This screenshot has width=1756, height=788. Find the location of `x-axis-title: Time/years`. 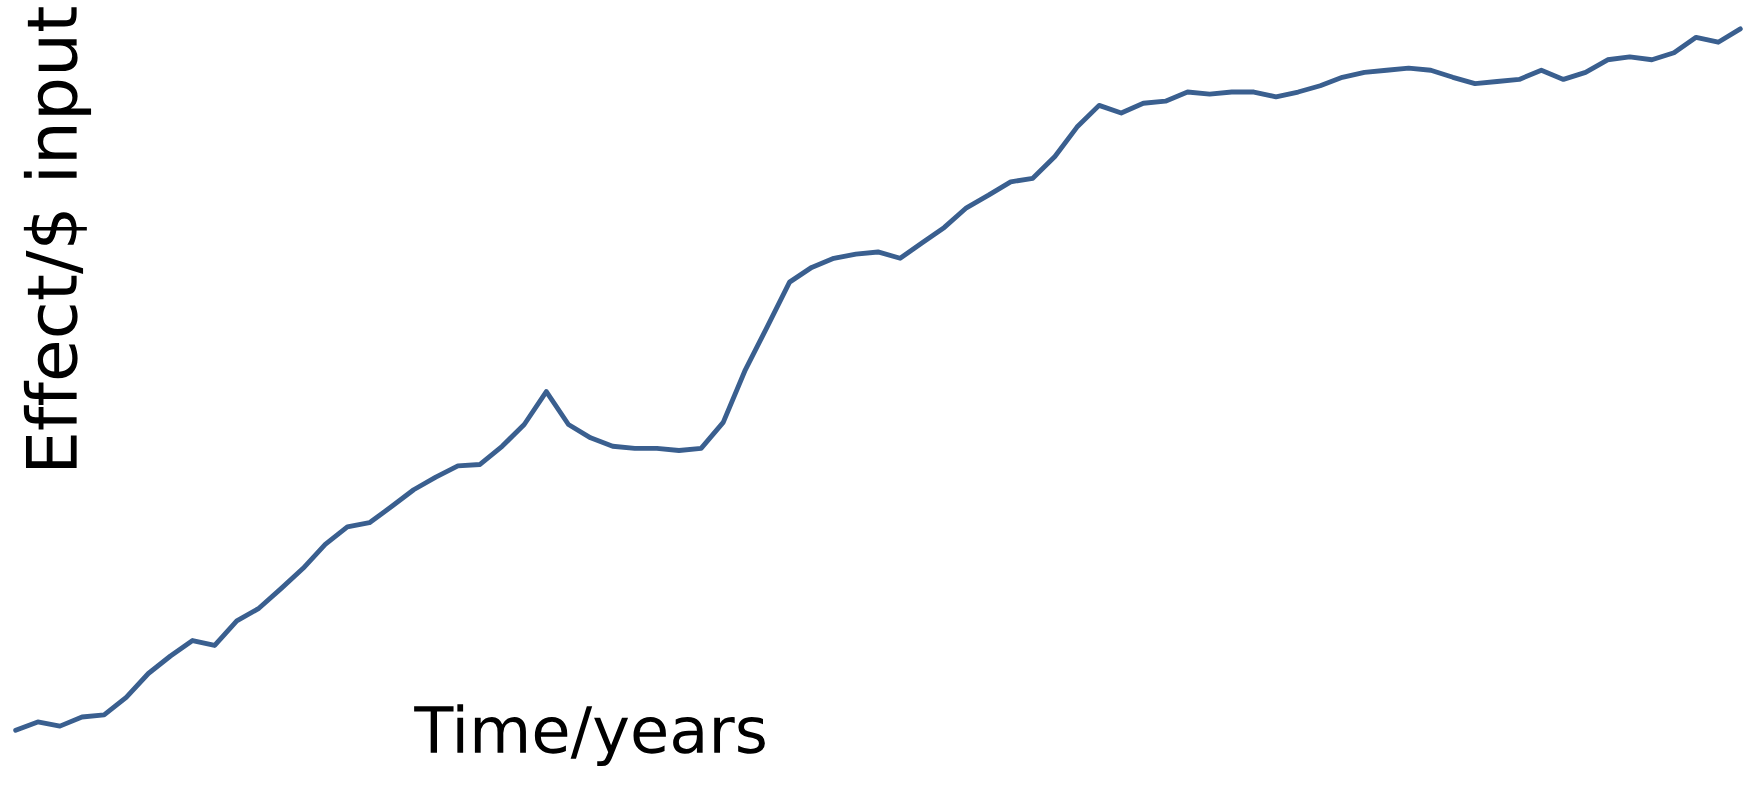

x-axis-title: Time/years is located at coordinates (589, 735).